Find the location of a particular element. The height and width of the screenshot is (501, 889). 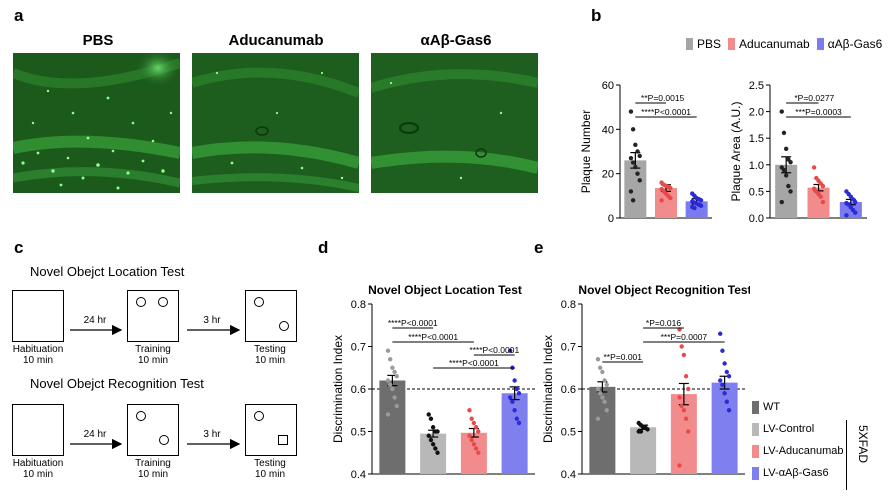

arrow-label-24hr-1: 24 hr is located at coordinates (95, 320).